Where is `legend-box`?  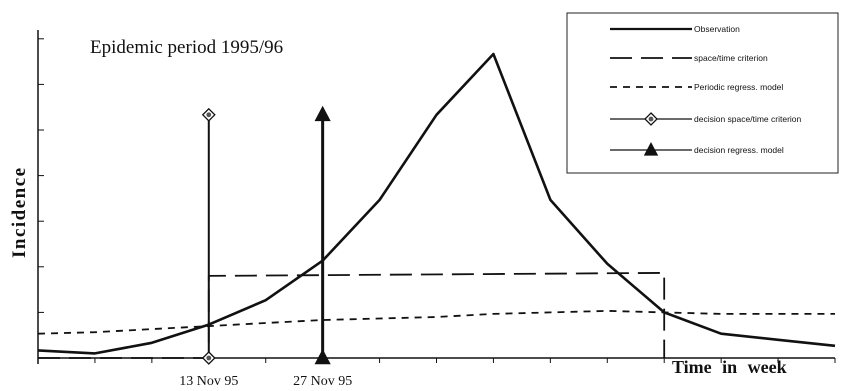
legend-box is located at coordinates (702, 93).